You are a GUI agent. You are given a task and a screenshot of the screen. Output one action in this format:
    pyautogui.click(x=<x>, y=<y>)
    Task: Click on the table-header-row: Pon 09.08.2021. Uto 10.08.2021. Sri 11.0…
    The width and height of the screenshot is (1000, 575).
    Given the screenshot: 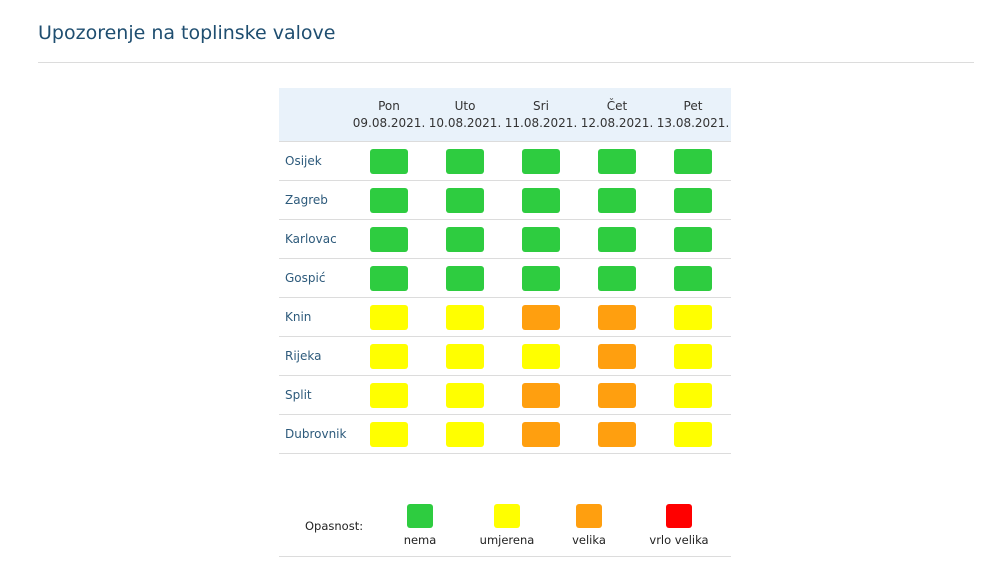 What is the action you would take?
    pyautogui.click(x=505, y=115)
    